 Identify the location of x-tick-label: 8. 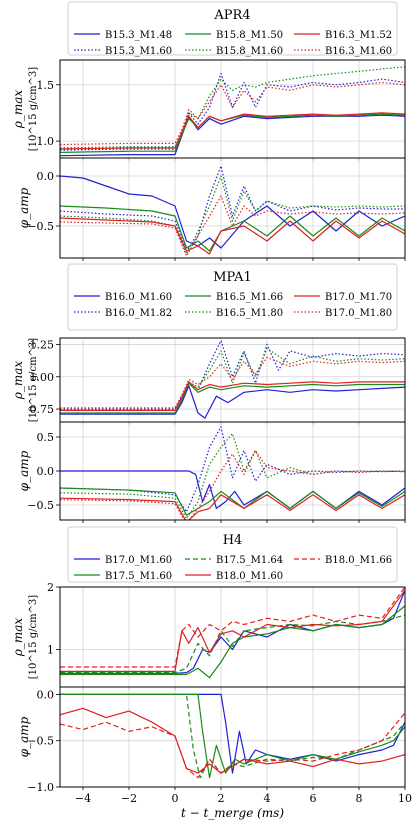
(359, 798).